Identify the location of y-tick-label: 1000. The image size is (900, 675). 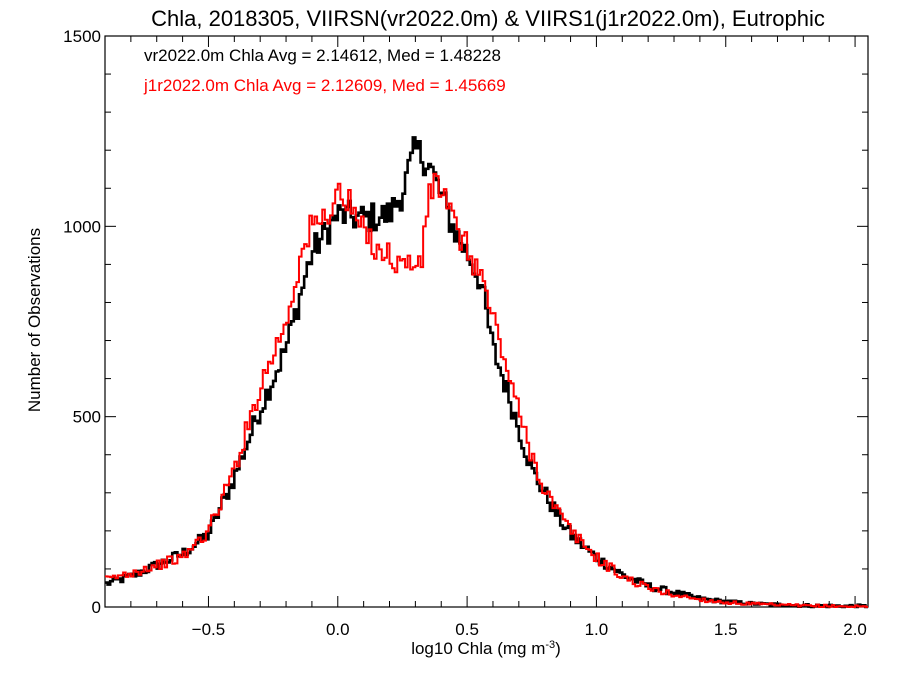
(82, 226).